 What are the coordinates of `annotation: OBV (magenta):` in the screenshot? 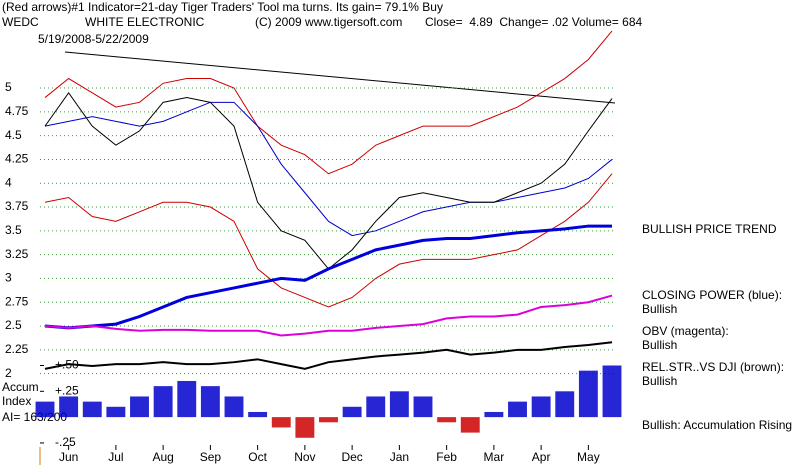 It's located at (685, 331).